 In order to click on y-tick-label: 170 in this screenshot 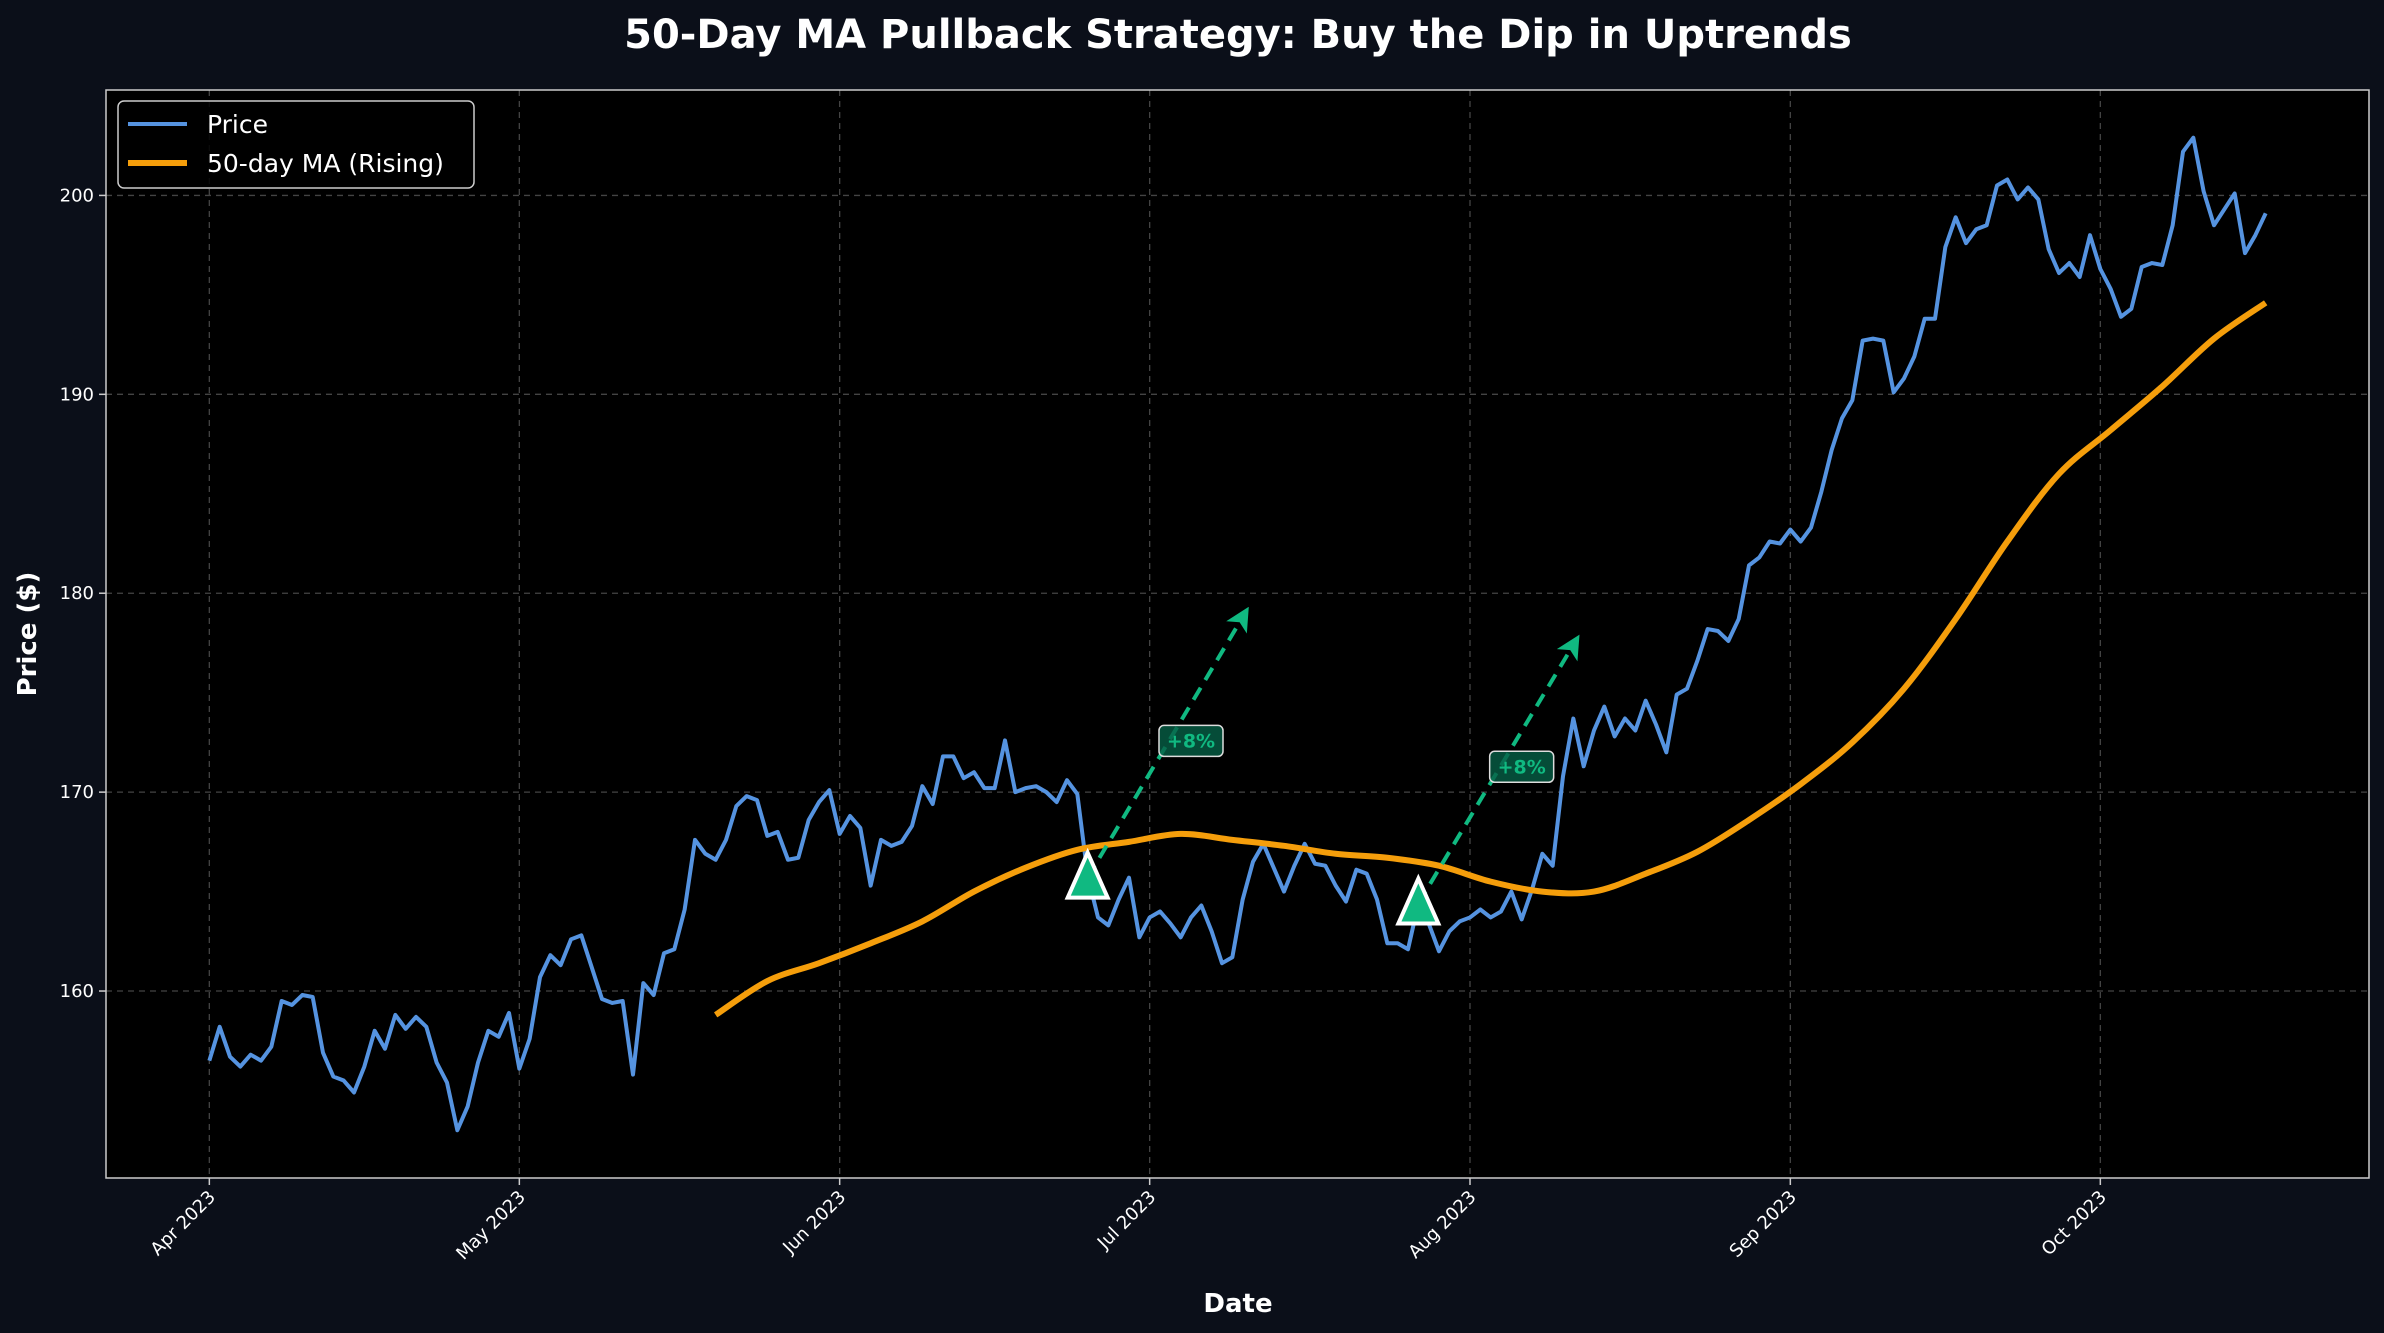, I will do `click(77, 792)`.